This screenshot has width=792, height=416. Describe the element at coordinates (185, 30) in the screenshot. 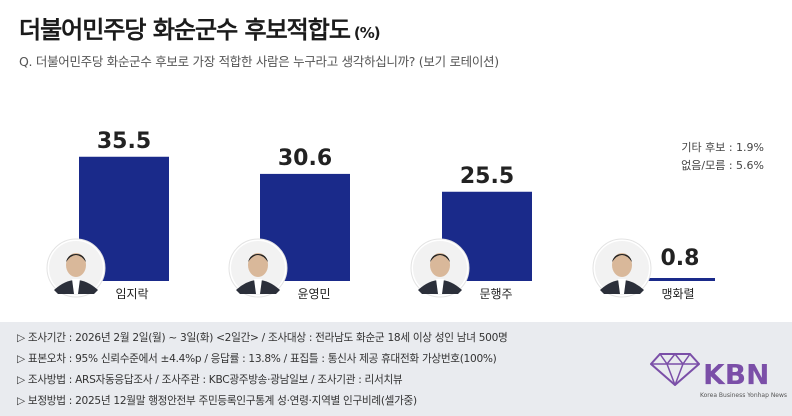

I see `title-text: 더불어민주당 화순군수 후보적합도` at that location.